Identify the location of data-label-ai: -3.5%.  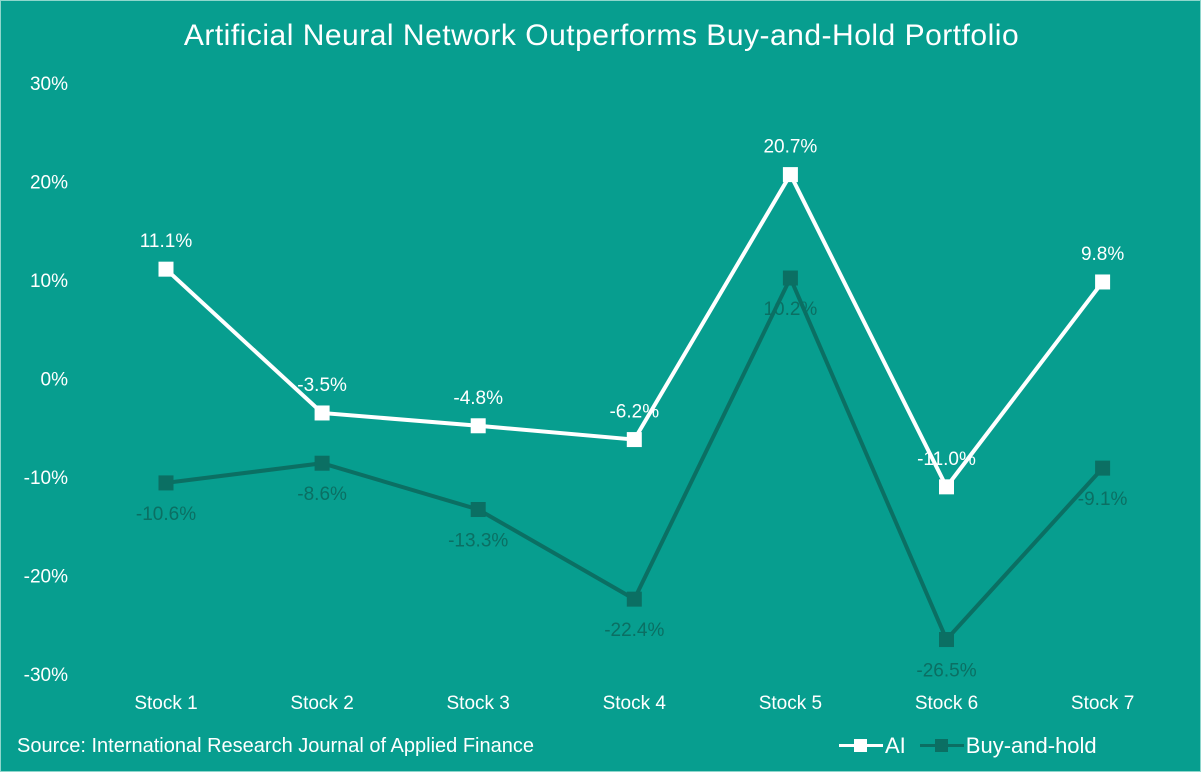
(322, 385).